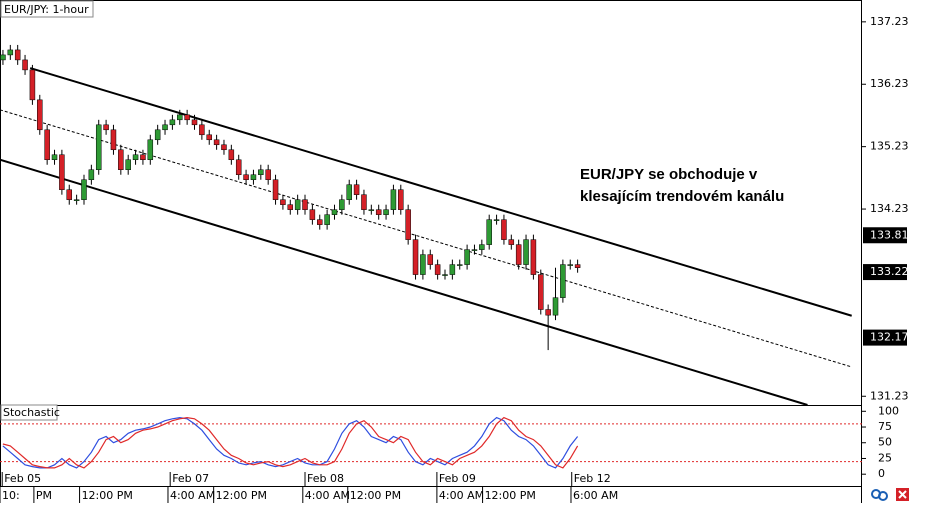  I want to click on stochastic-title-box, so click(29, 412).